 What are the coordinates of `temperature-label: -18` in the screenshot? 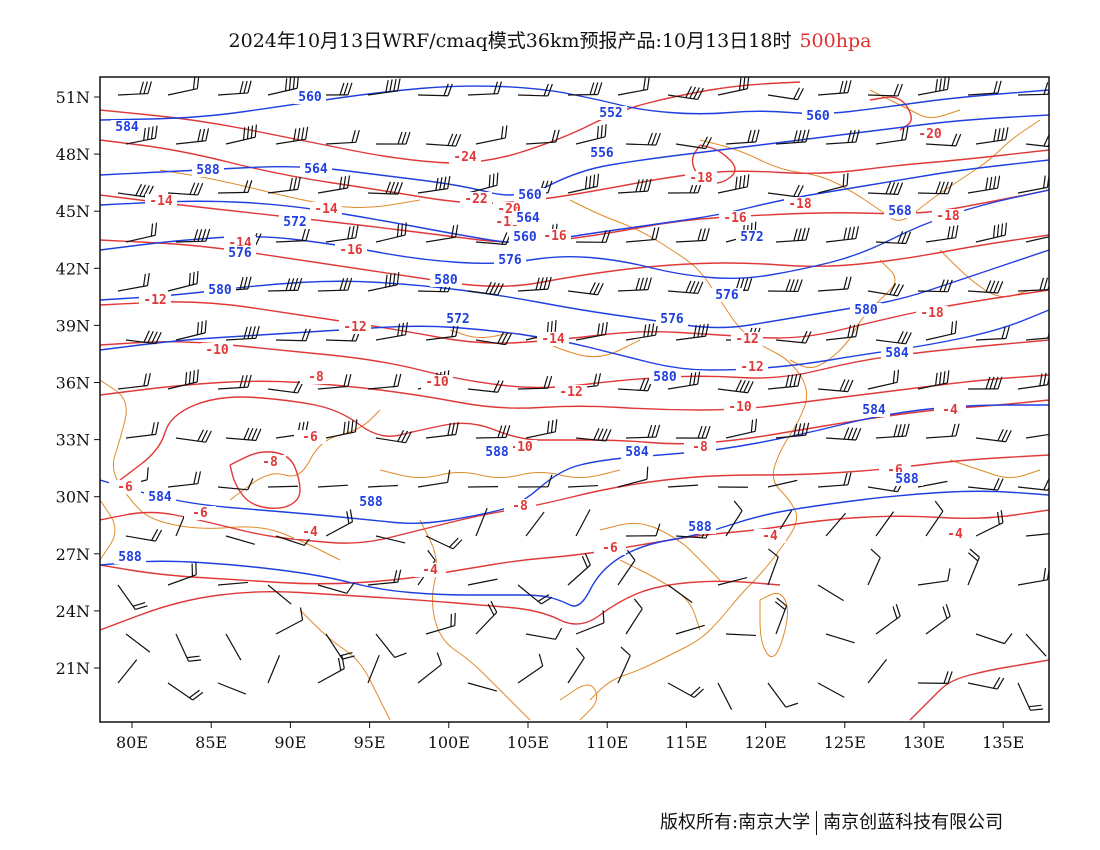 It's located at (932, 313).